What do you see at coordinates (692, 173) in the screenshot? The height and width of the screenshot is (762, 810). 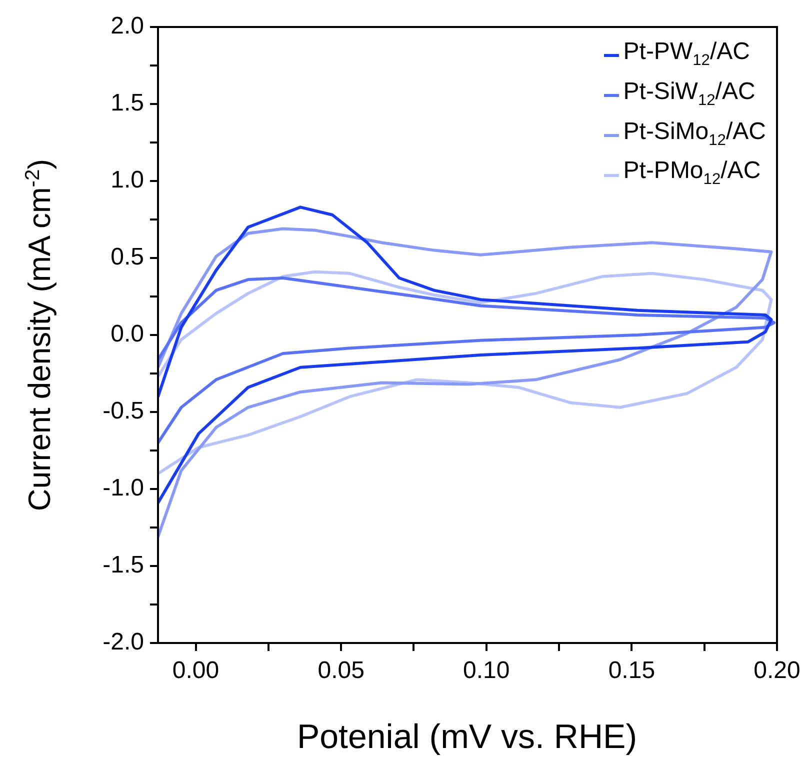 I see `legend-label: Pt-PMo$_{12}$/AC` at bounding box center [692, 173].